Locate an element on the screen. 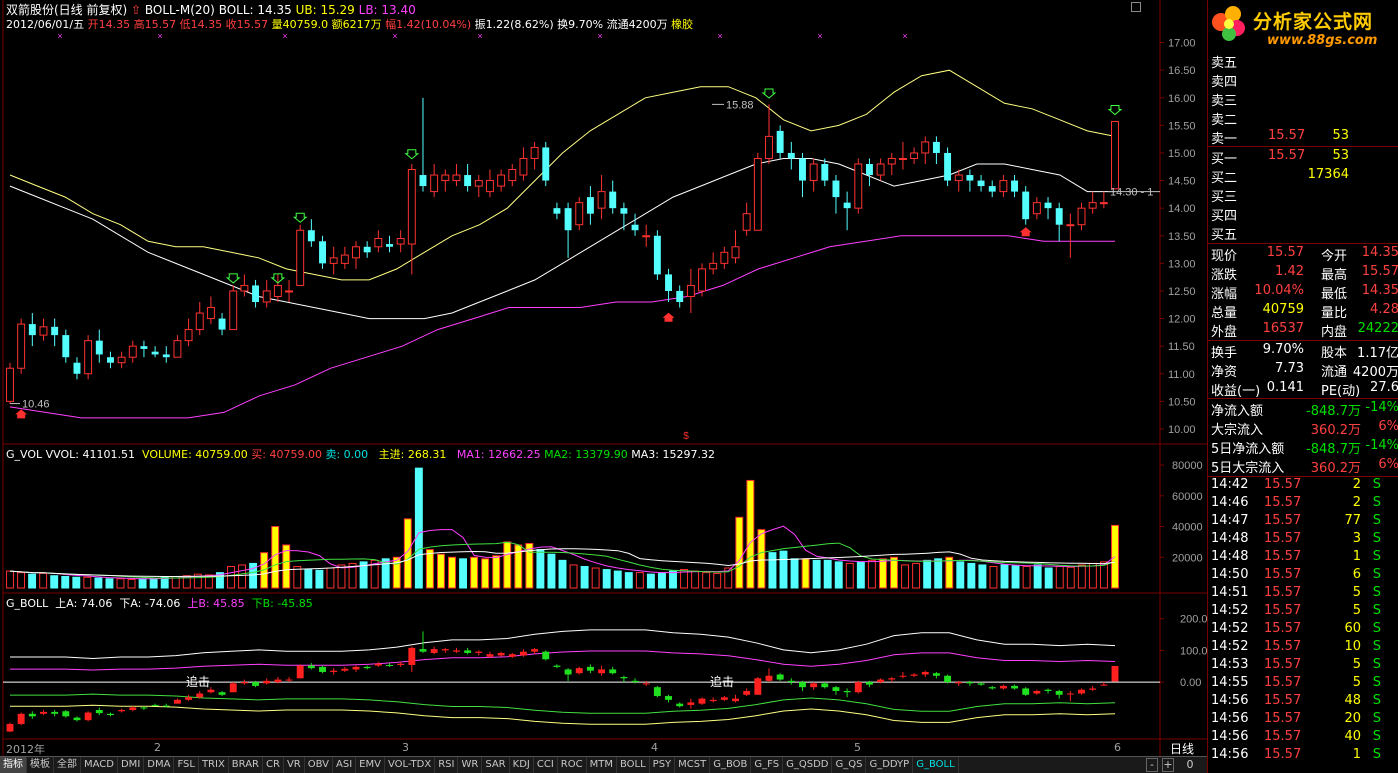 The height and width of the screenshot is (773, 1398). tab-kdj: KDJ is located at coordinates (522, 765).